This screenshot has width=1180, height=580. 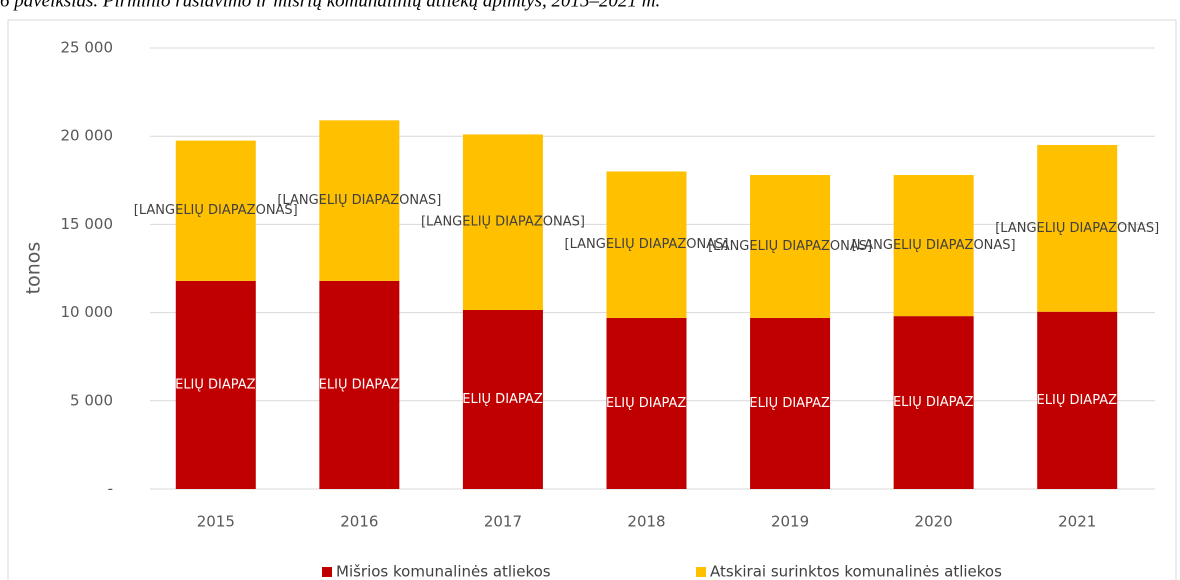 What do you see at coordinates (110, 489) in the screenshot?
I see `y-tick-label: -` at bounding box center [110, 489].